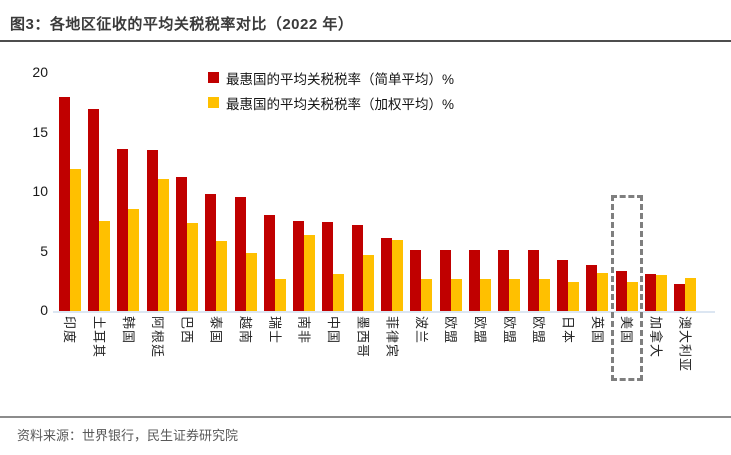 The height and width of the screenshot is (455, 731). I want to click on x-label-slot: 巴西, so click(186, 330).